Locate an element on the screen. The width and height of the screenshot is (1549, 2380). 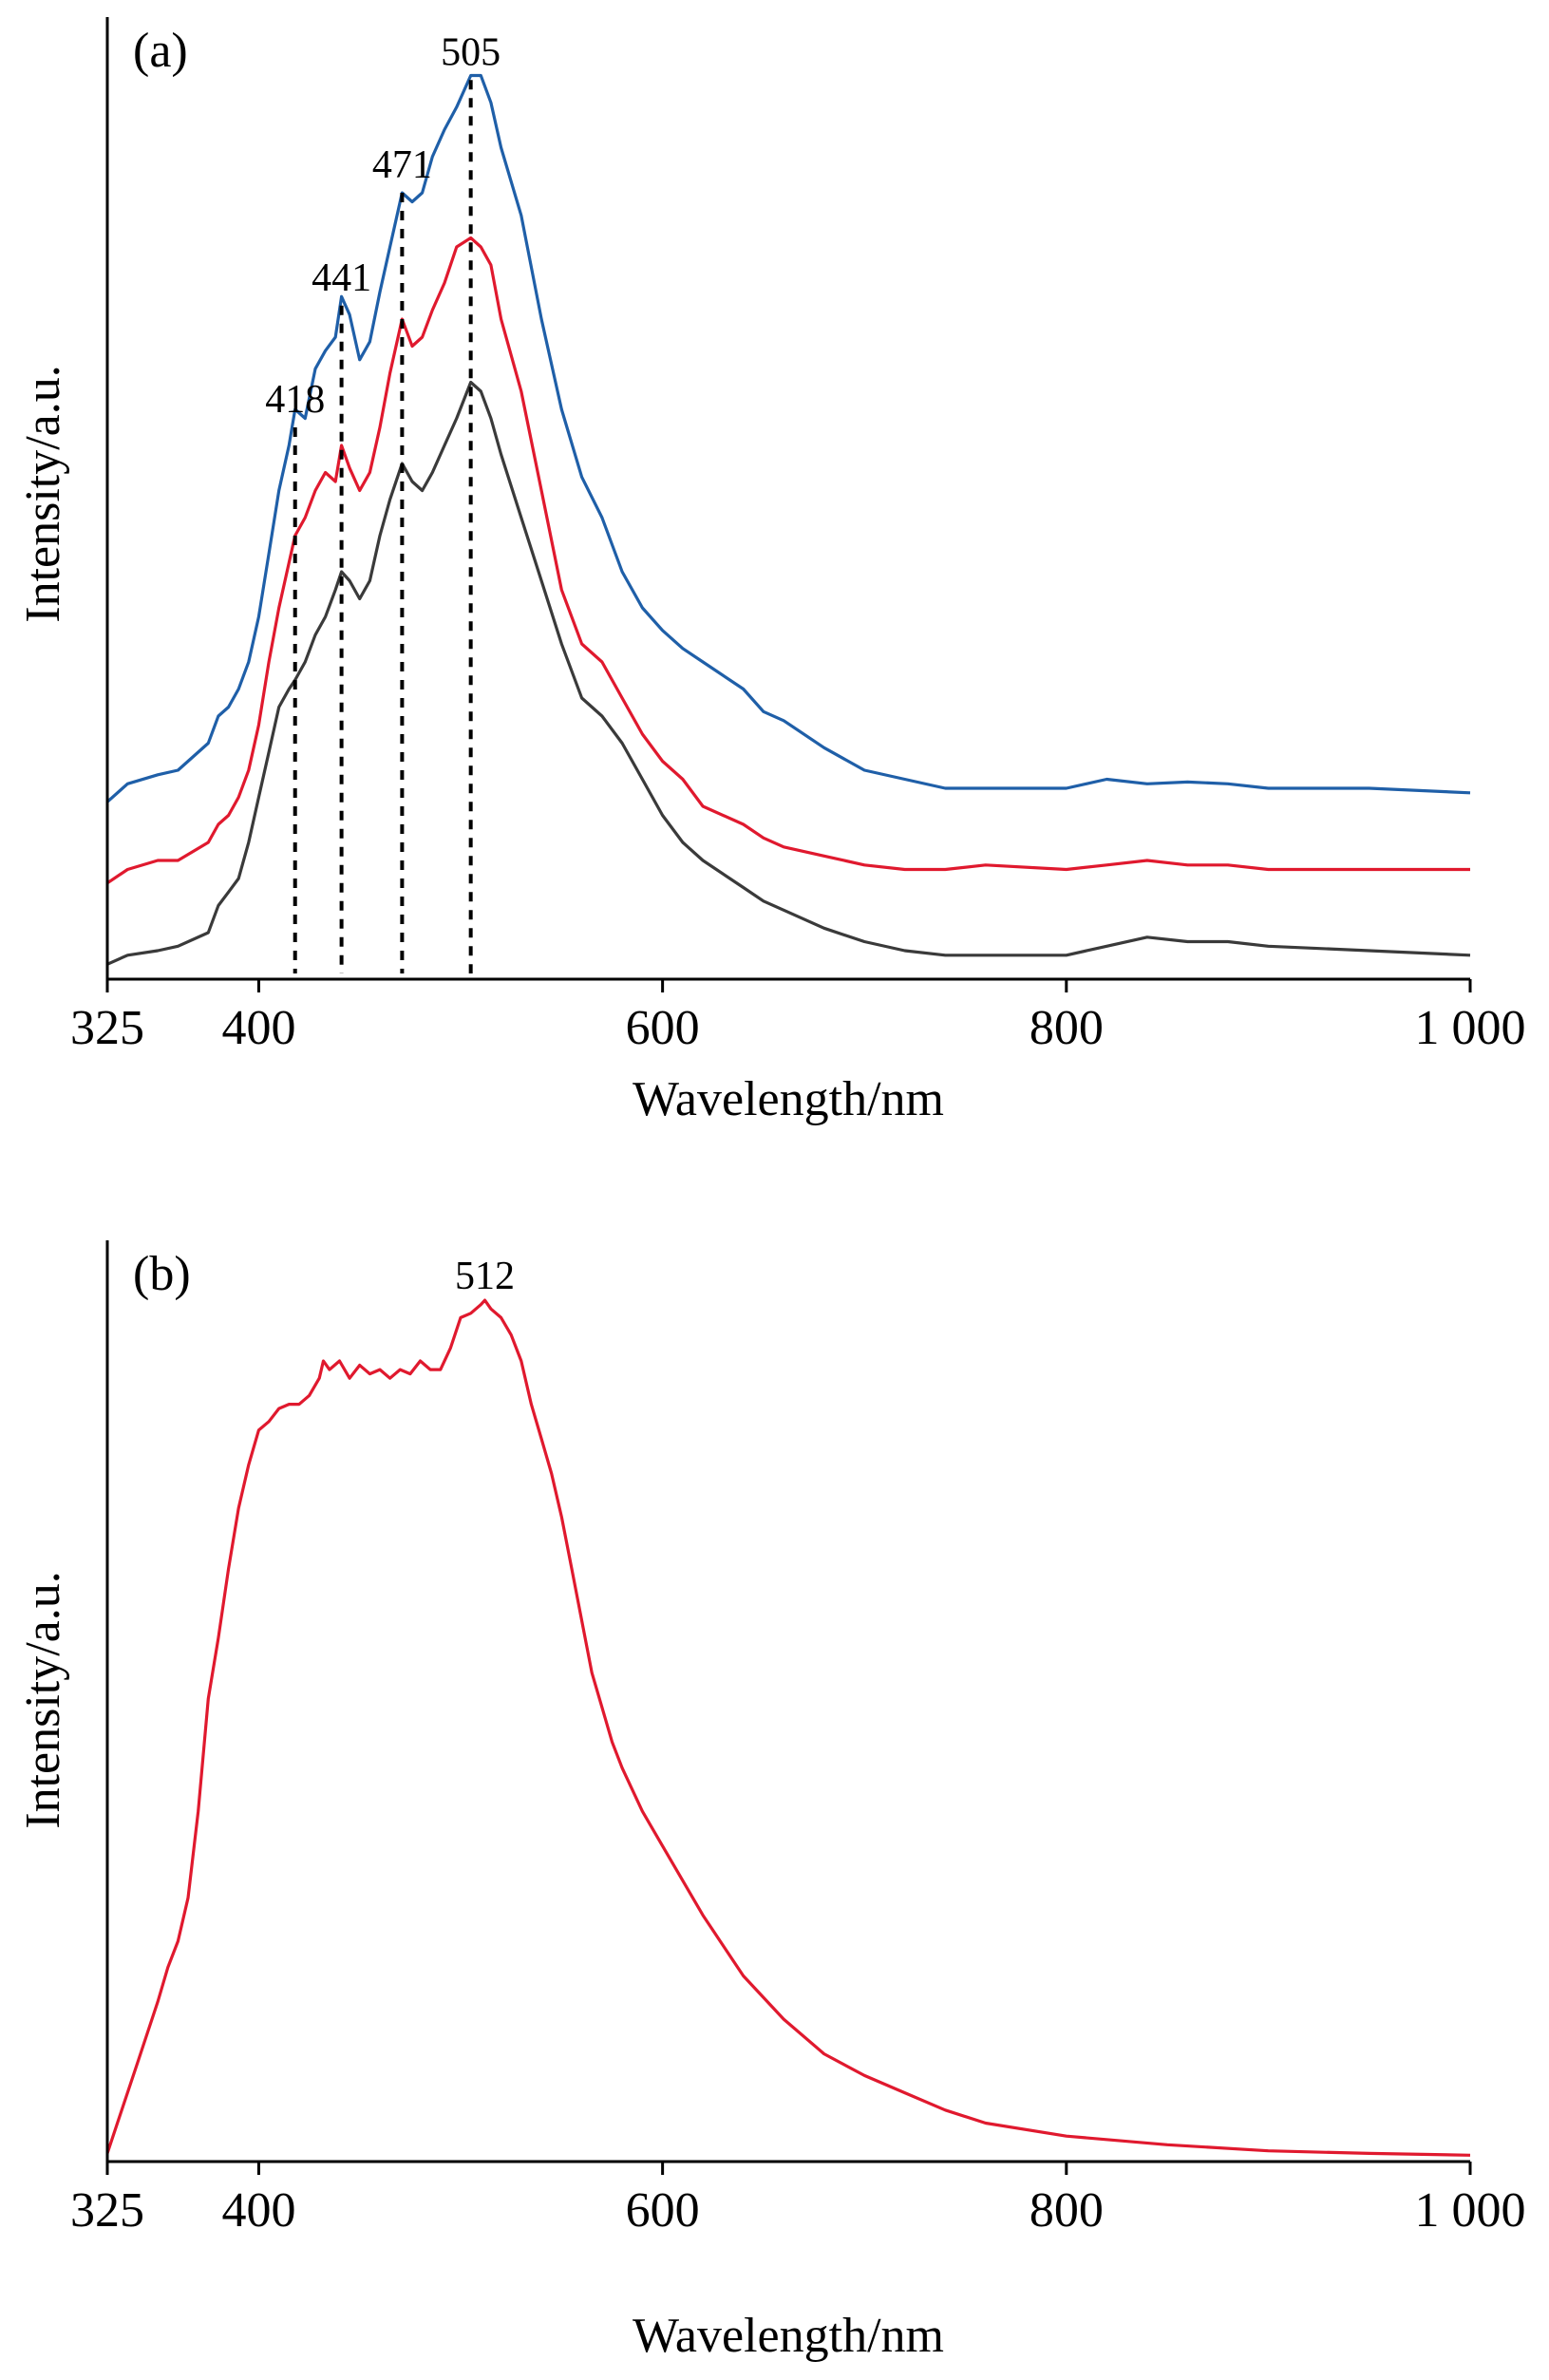
panel-b-x-tick-label-1000: 1 000 is located at coordinates (1471, 2210).